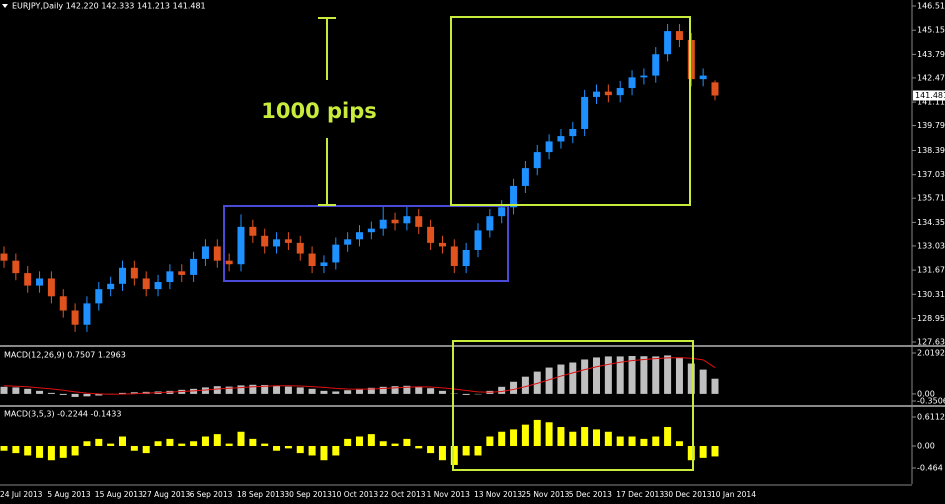 This screenshot has height=504, width=945. What do you see at coordinates (590, 494) in the screenshot?
I see `x-tick-label: 5 Dec 2013` at bounding box center [590, 494].